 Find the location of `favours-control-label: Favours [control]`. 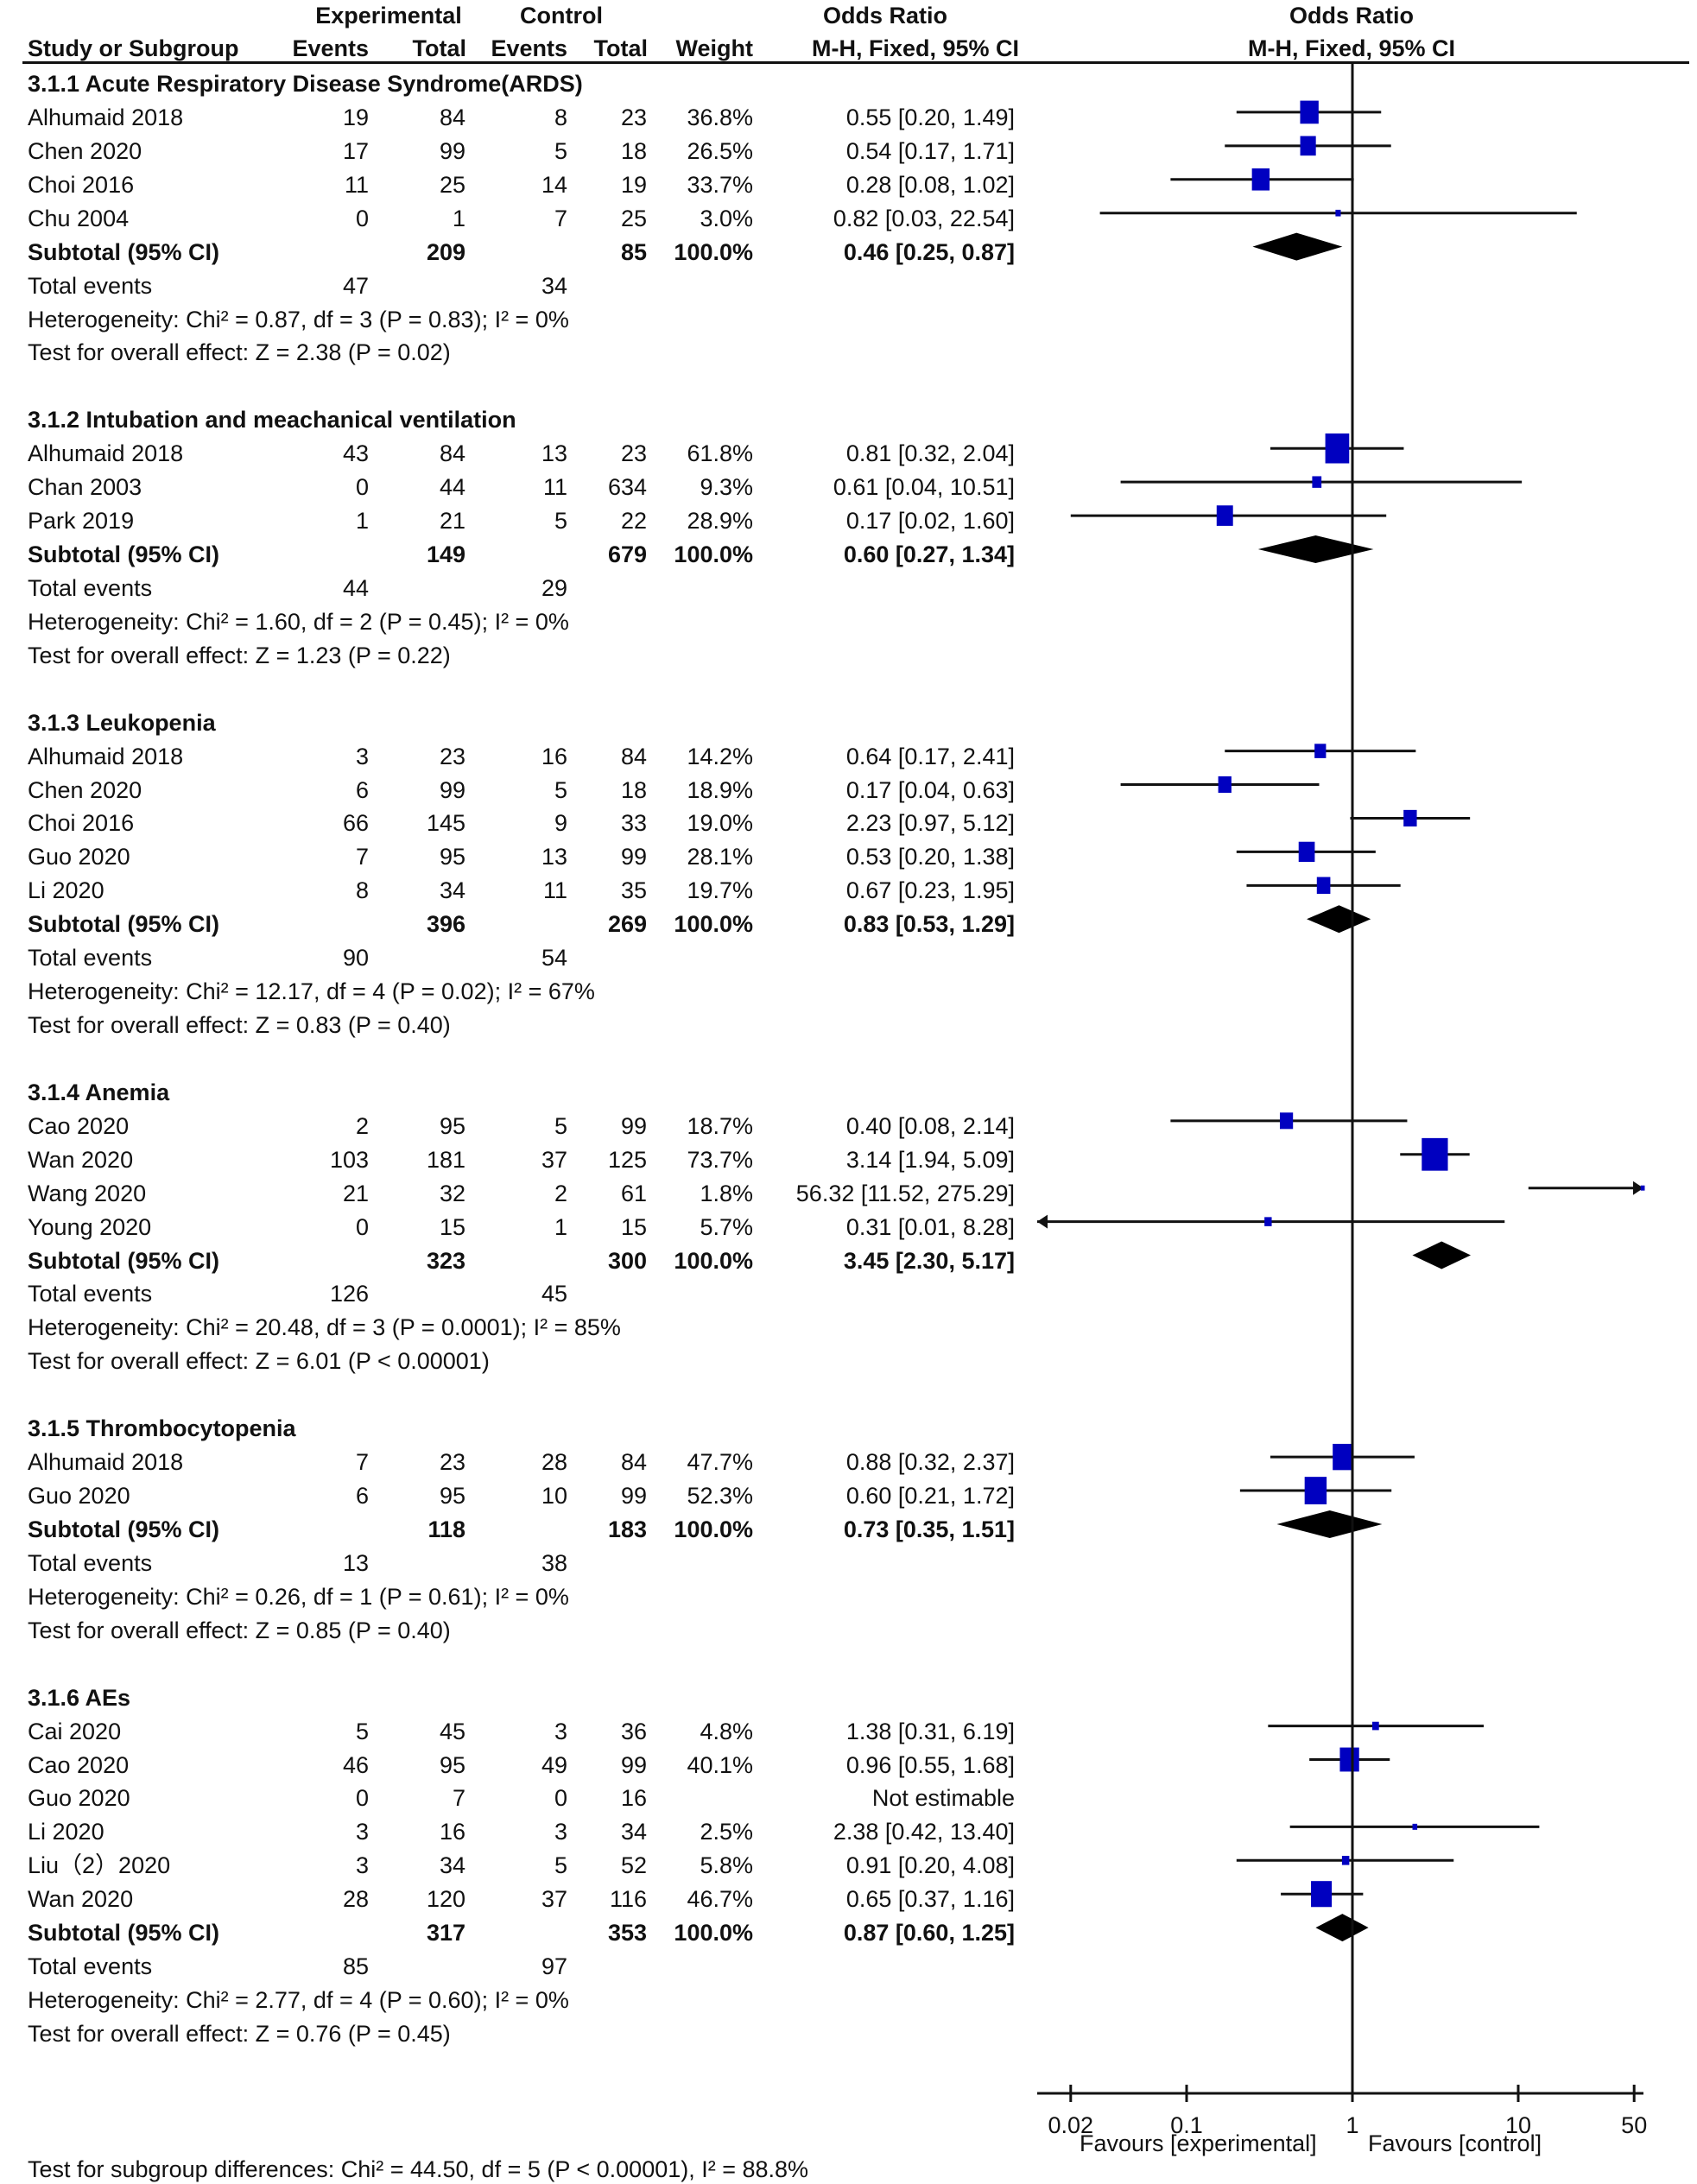

favours-control-label: Favours [control] is located at coordinates (1455, 2143).